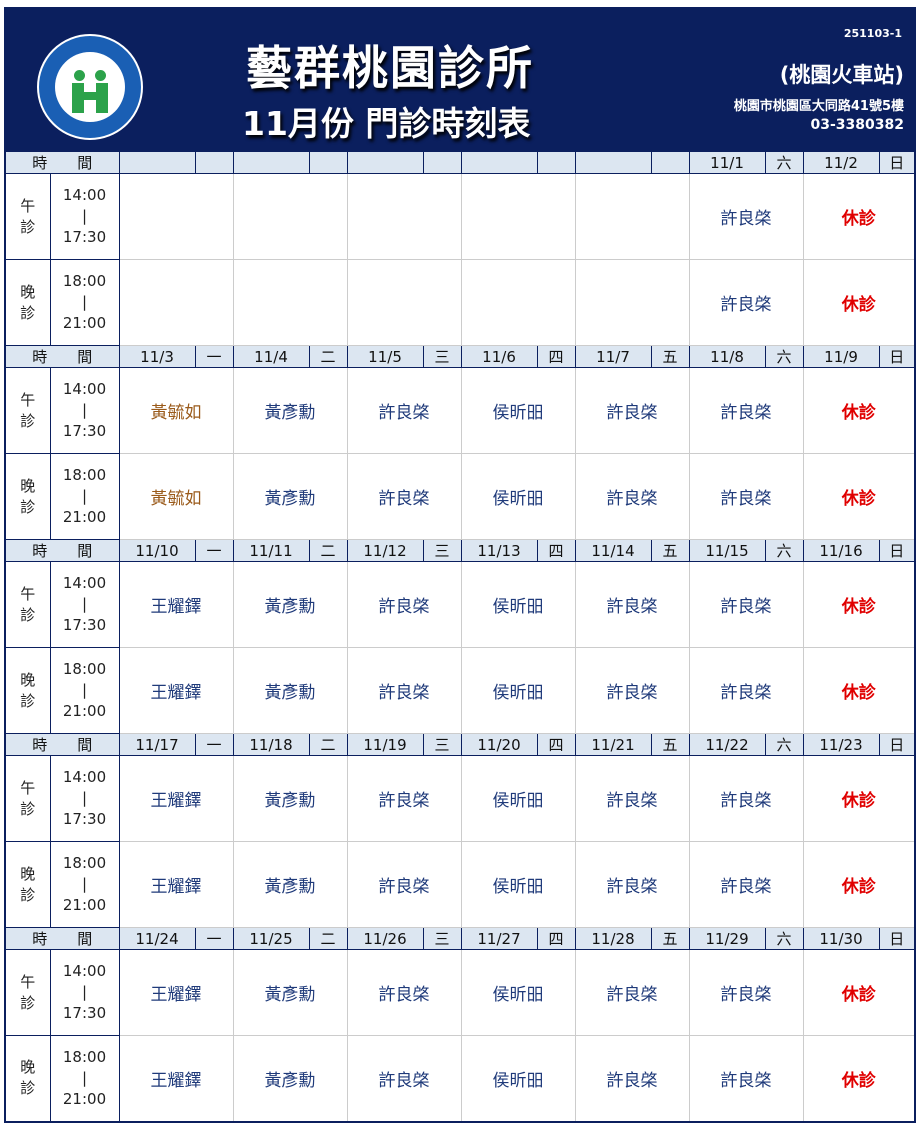 The height and width of the screenshot is (1126, 922). Describe the element at coordinates (84, 690) in the screenshot. I see `session-time: 18:00 | 21:00` at that location.